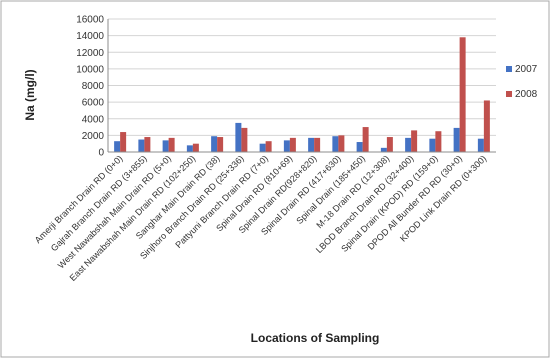  I want to click on y-tick-label: 14000, so click(90, 36).